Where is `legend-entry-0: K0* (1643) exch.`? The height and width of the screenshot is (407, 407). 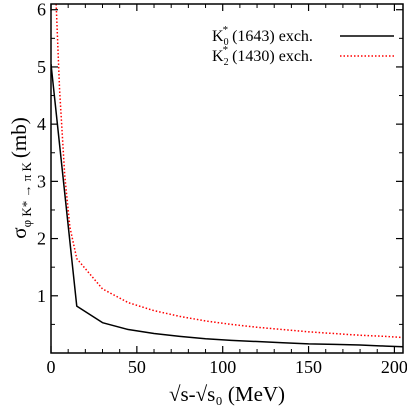 legend-entry-0: K0* (1643) exch. is located at coordinates (303, 36).